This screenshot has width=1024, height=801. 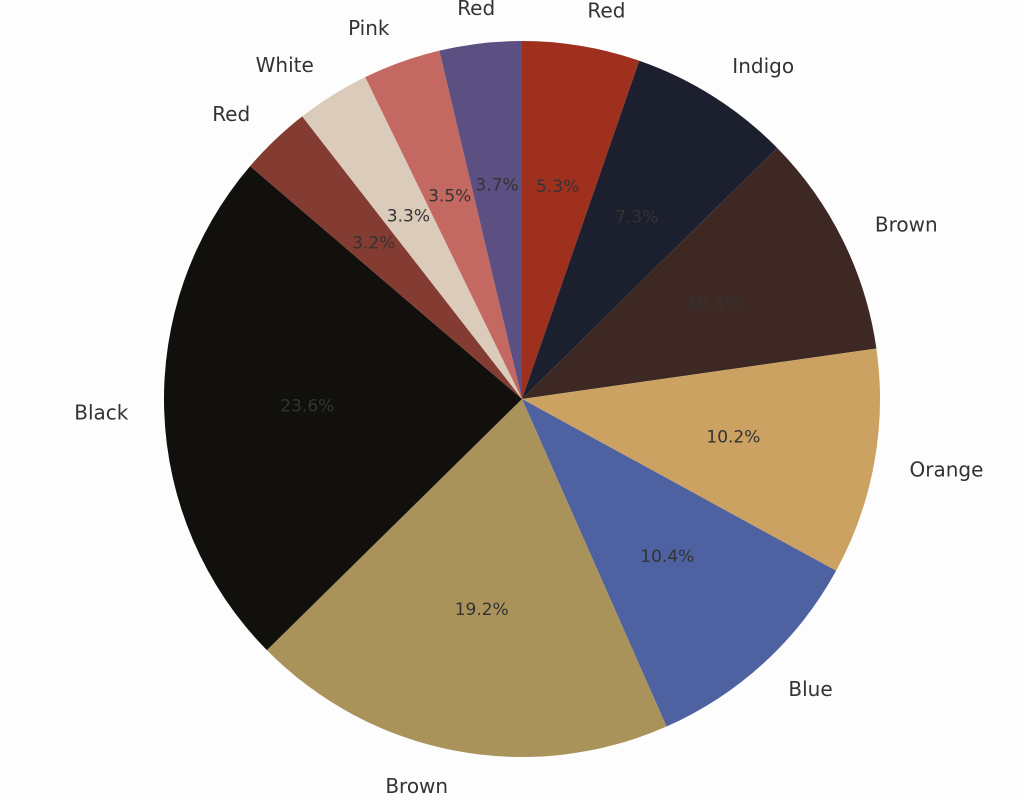 I want to click on category-label-red-1: Red, so click(x=606, y=11).